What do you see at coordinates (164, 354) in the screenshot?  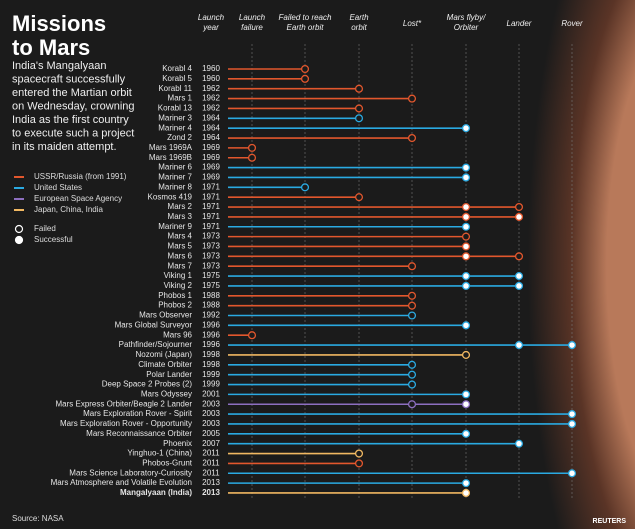 I see `mission-name: Nozomi (Japan)` at bounding box center [164, 354].